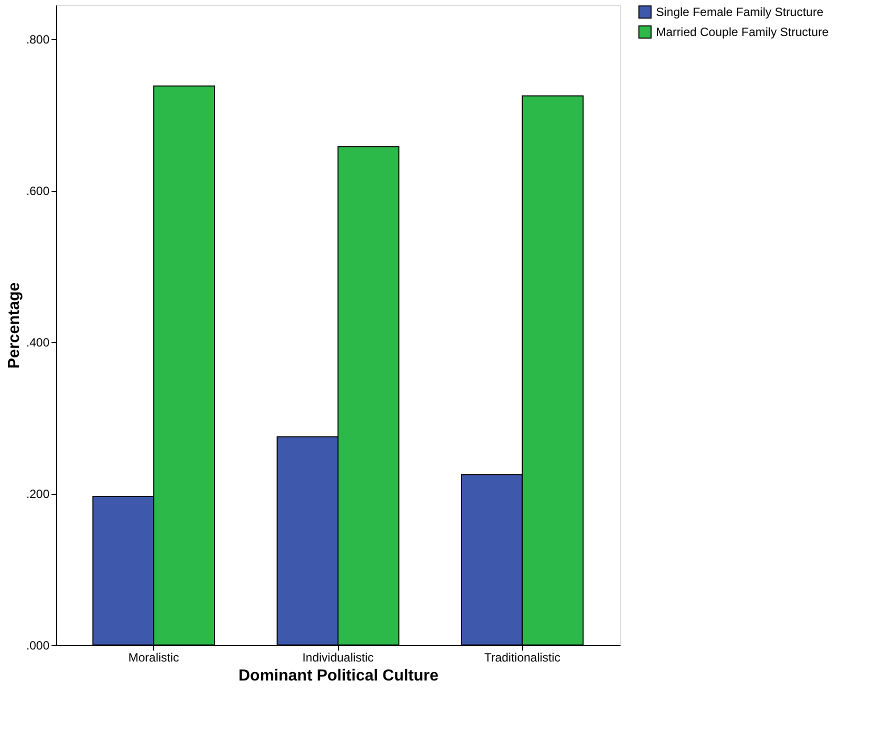 The width and height of the screenshot is (888, 742). I want to click on y-axis-title: Percentage, so click(15, 325).